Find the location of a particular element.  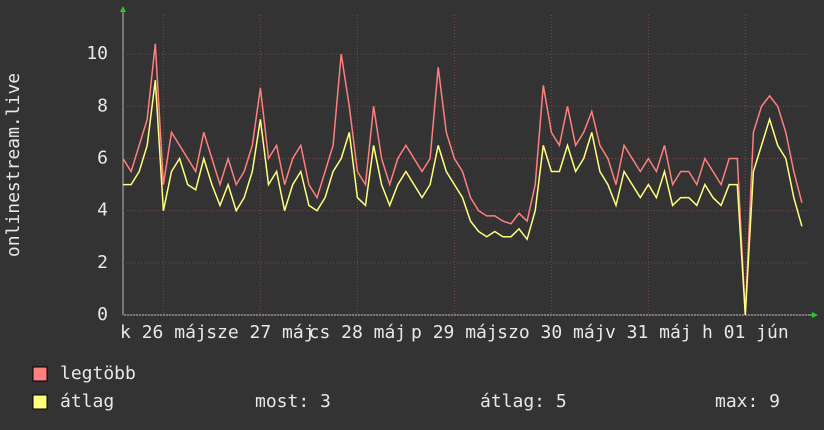

stat-label: max: 9 is located at coordinates (747, 401).